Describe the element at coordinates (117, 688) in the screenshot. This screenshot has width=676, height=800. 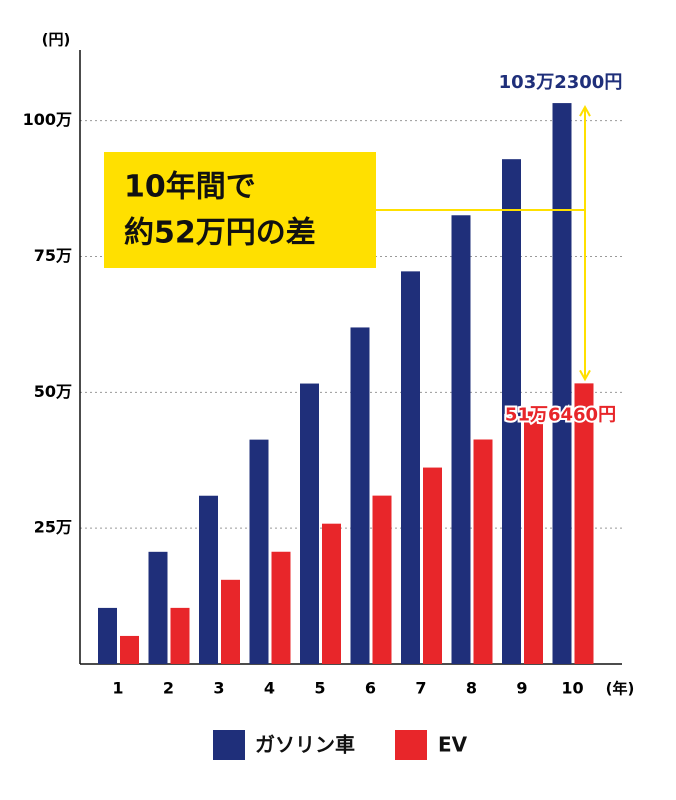
I see `x-tick-label: 1` at that location.